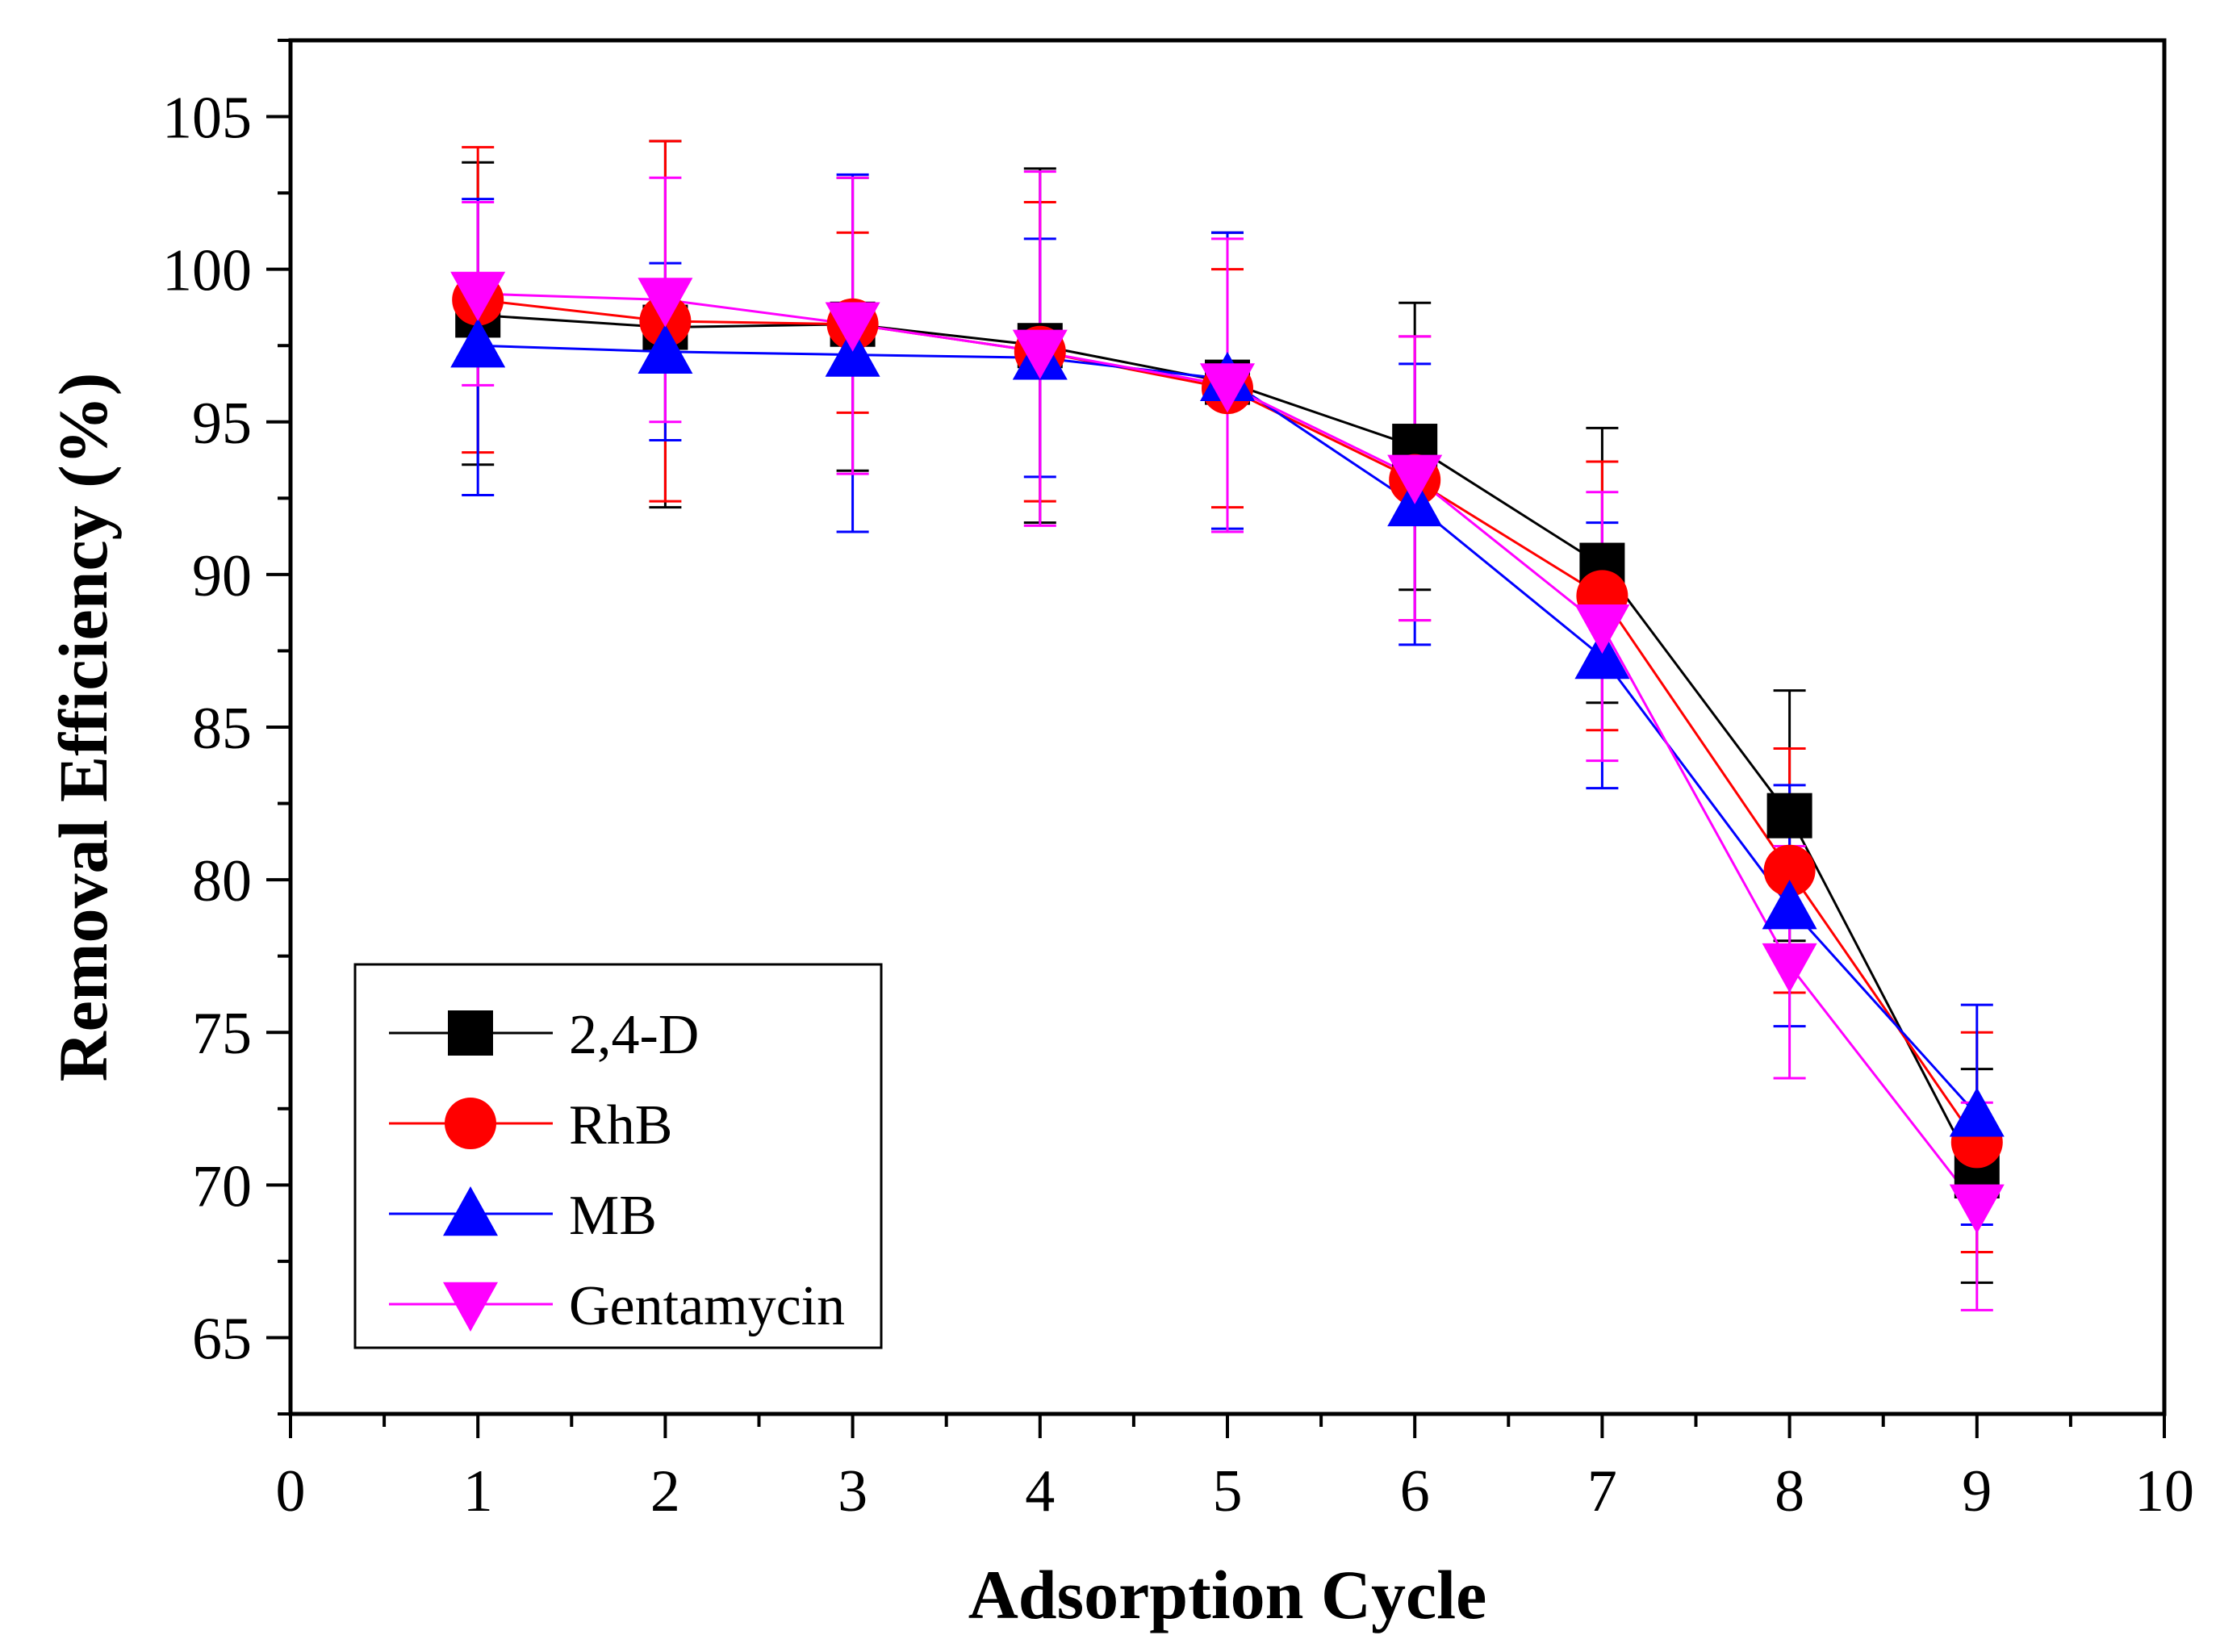 The image size is (2220, 1652). Describe the element at coordinates (1040, 1491) in the screenshot. I see `x-tick-label: 4` at that location.